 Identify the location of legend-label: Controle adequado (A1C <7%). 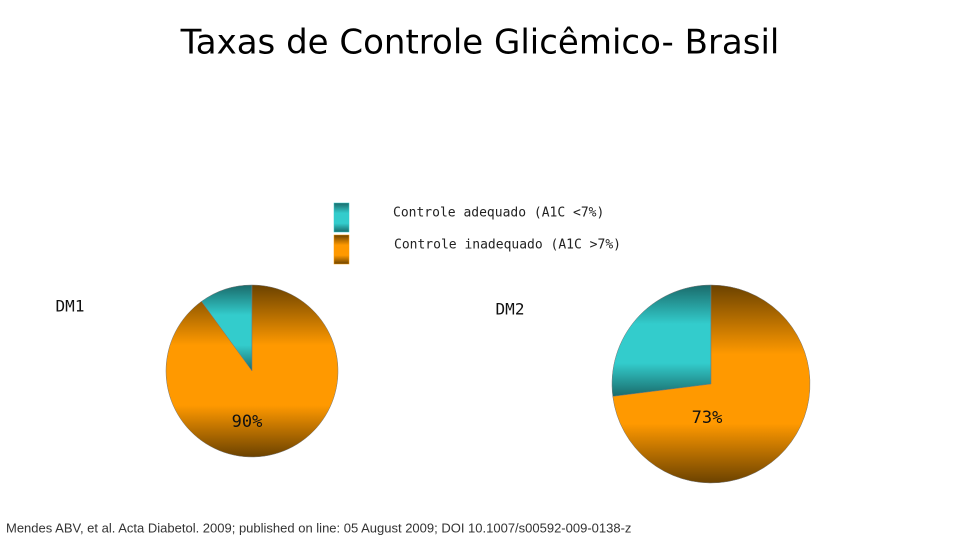
(498, 213).